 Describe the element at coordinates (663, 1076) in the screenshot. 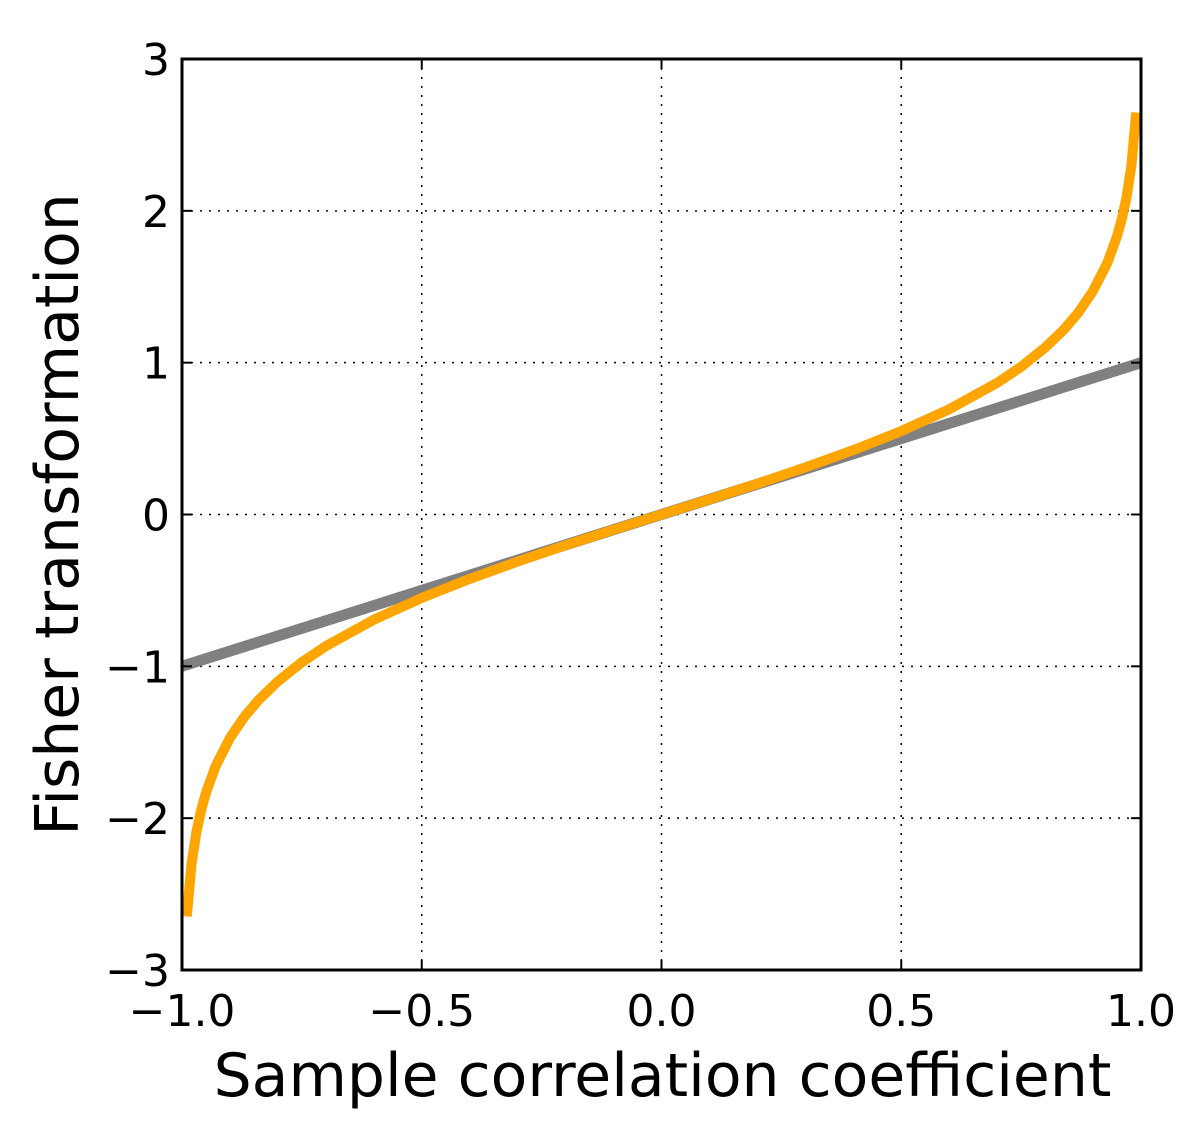

I see `x-axis-label: Sample correlation coefficient` at that location.